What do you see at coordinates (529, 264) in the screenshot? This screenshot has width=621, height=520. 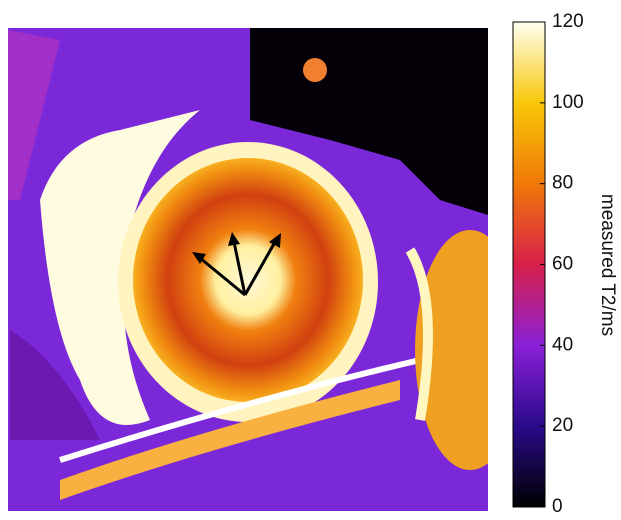 I see `colorbar` at bounding box center [529, 264].